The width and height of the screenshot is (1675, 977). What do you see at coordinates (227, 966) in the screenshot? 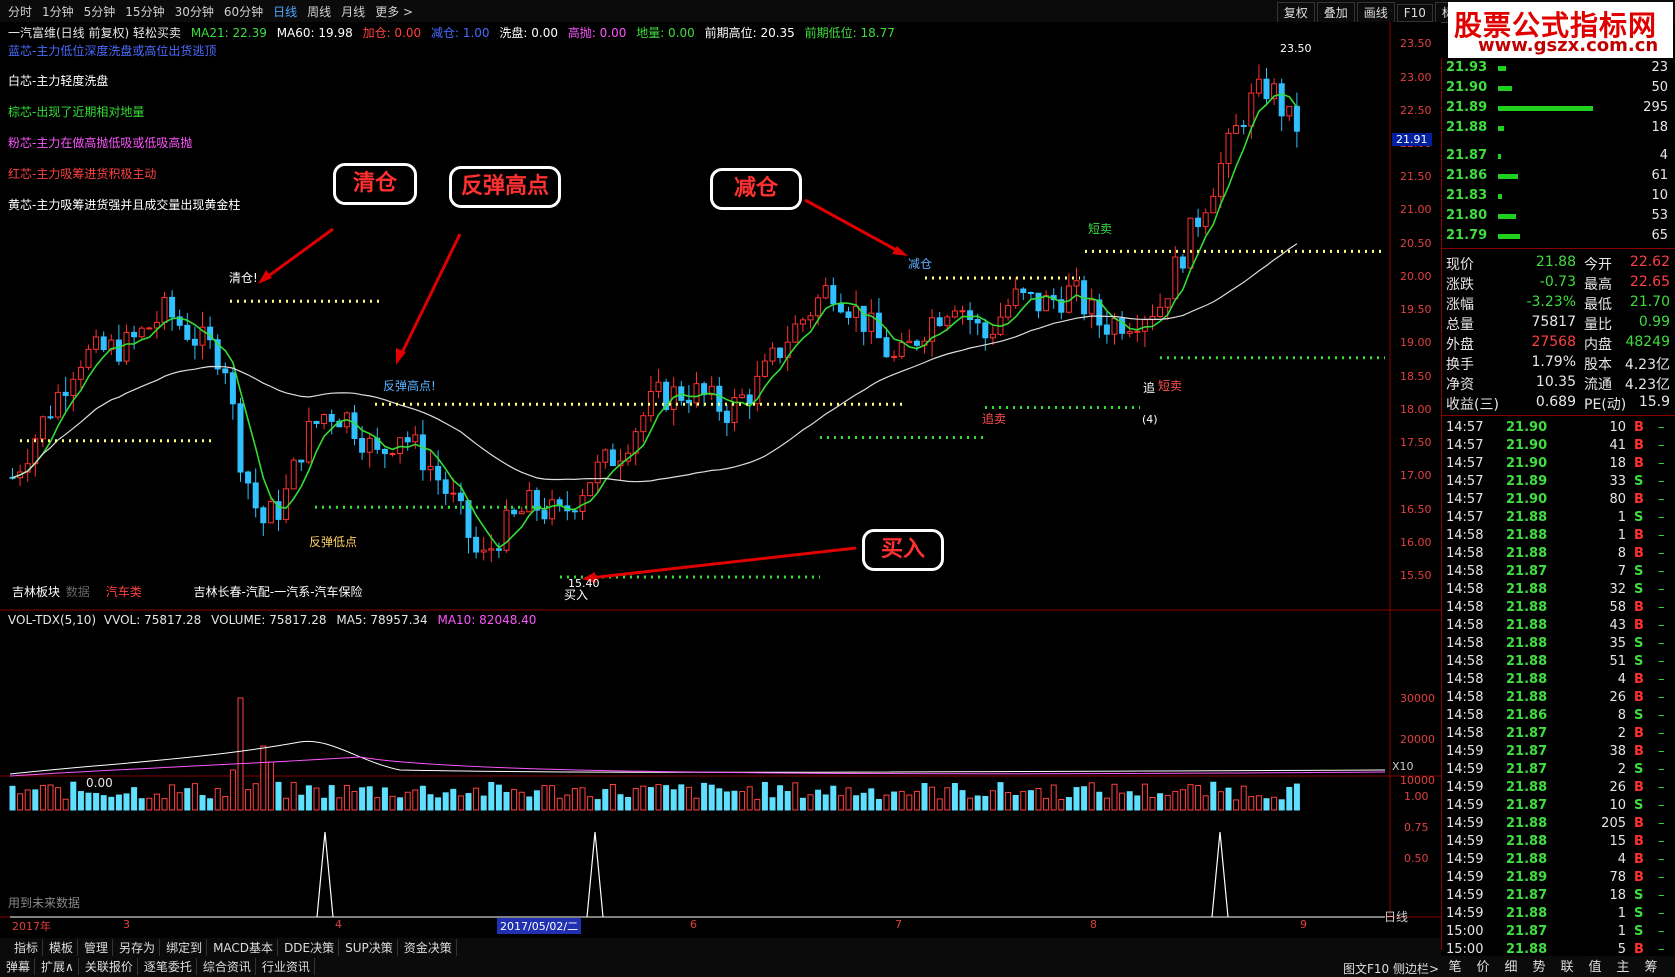
I see `bottom-link-4: 综合资讯` at bounding box center [227, 966].